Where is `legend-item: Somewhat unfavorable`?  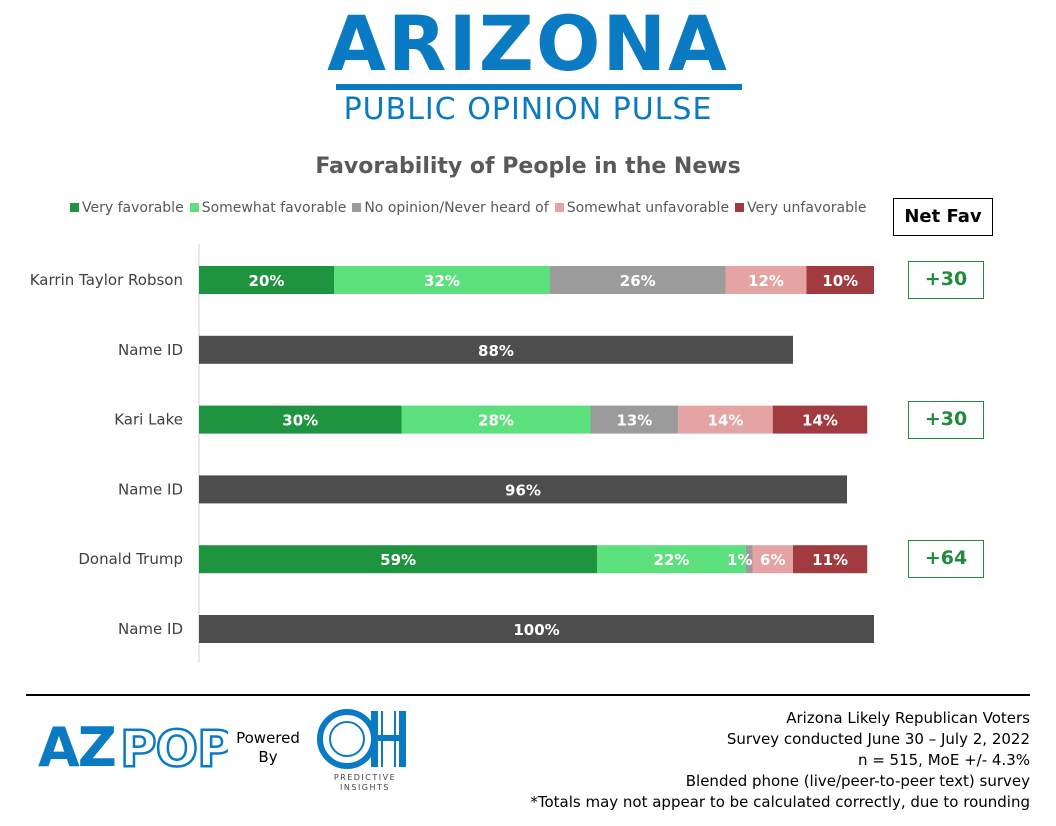 legend-item: Somewhat unfavorable is located at coordinates (642, 208).